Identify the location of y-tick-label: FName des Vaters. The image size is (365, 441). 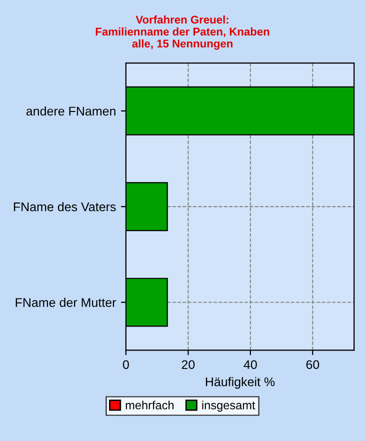
(65, 207).